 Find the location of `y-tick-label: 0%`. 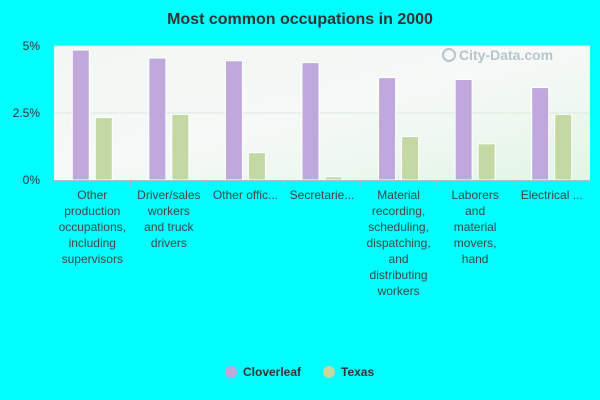

y-tick-label: 0% is located at coordinates (32, 180).